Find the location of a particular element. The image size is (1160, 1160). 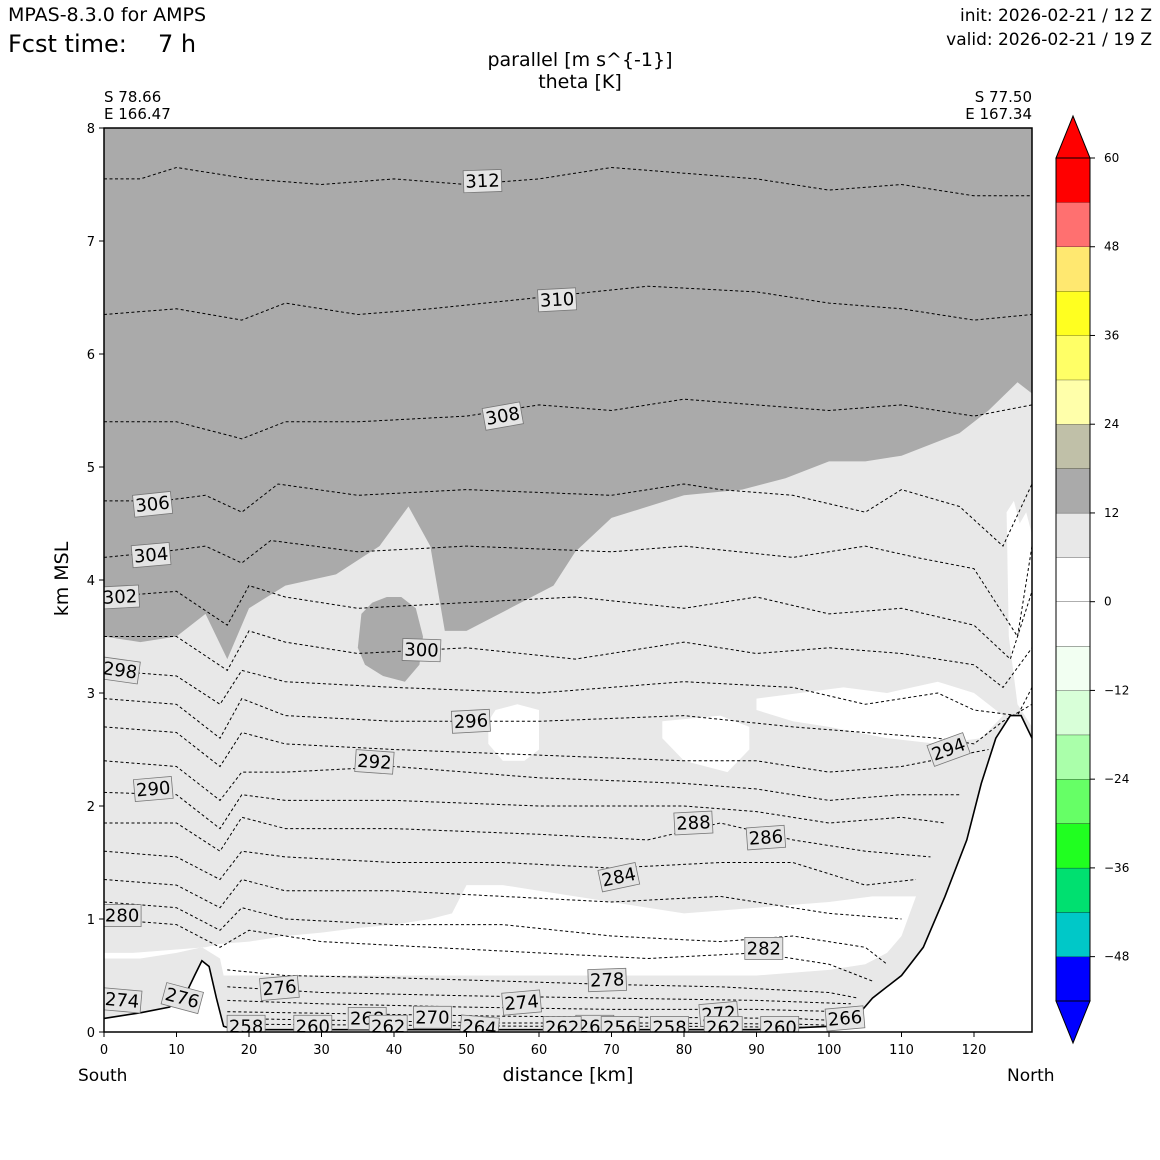

contour-label-256: 256 is located at coordinates (620, 1027).